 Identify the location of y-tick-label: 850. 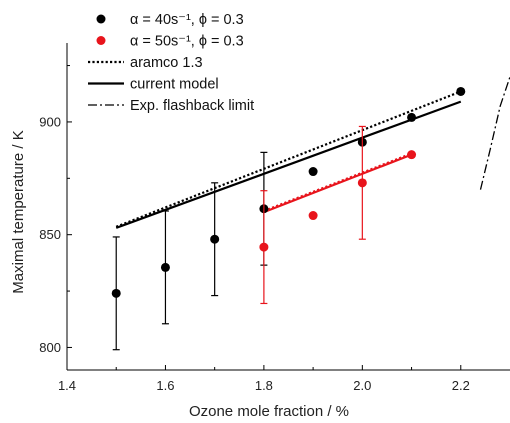
(50, 234).